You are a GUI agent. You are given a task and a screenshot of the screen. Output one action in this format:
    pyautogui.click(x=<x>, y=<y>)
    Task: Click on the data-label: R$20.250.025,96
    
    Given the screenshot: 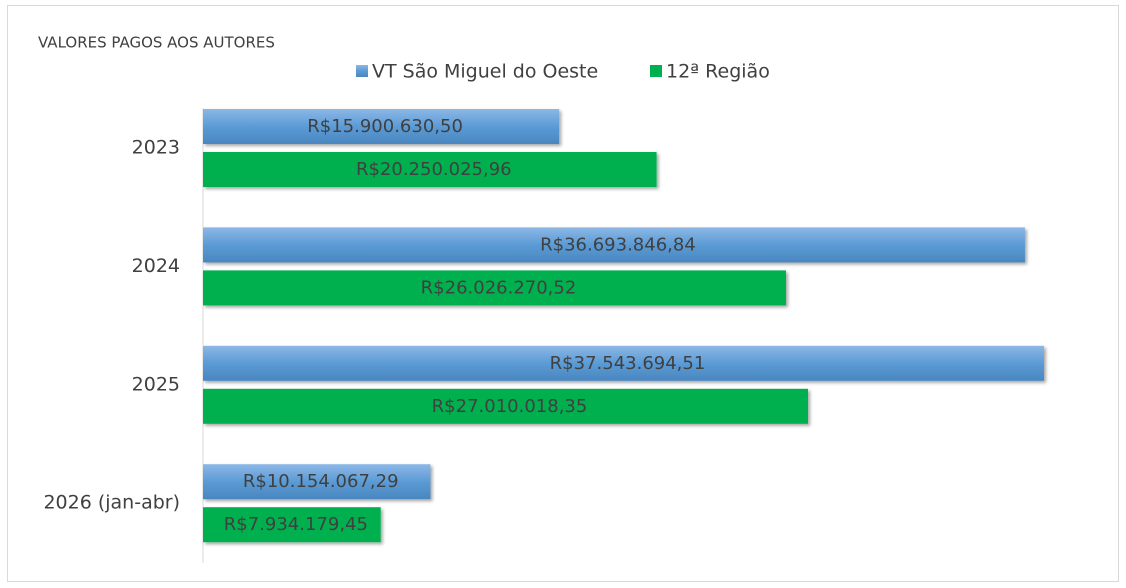 What is the action you would take?
    pyautogui.click(x=434, y=169)
    